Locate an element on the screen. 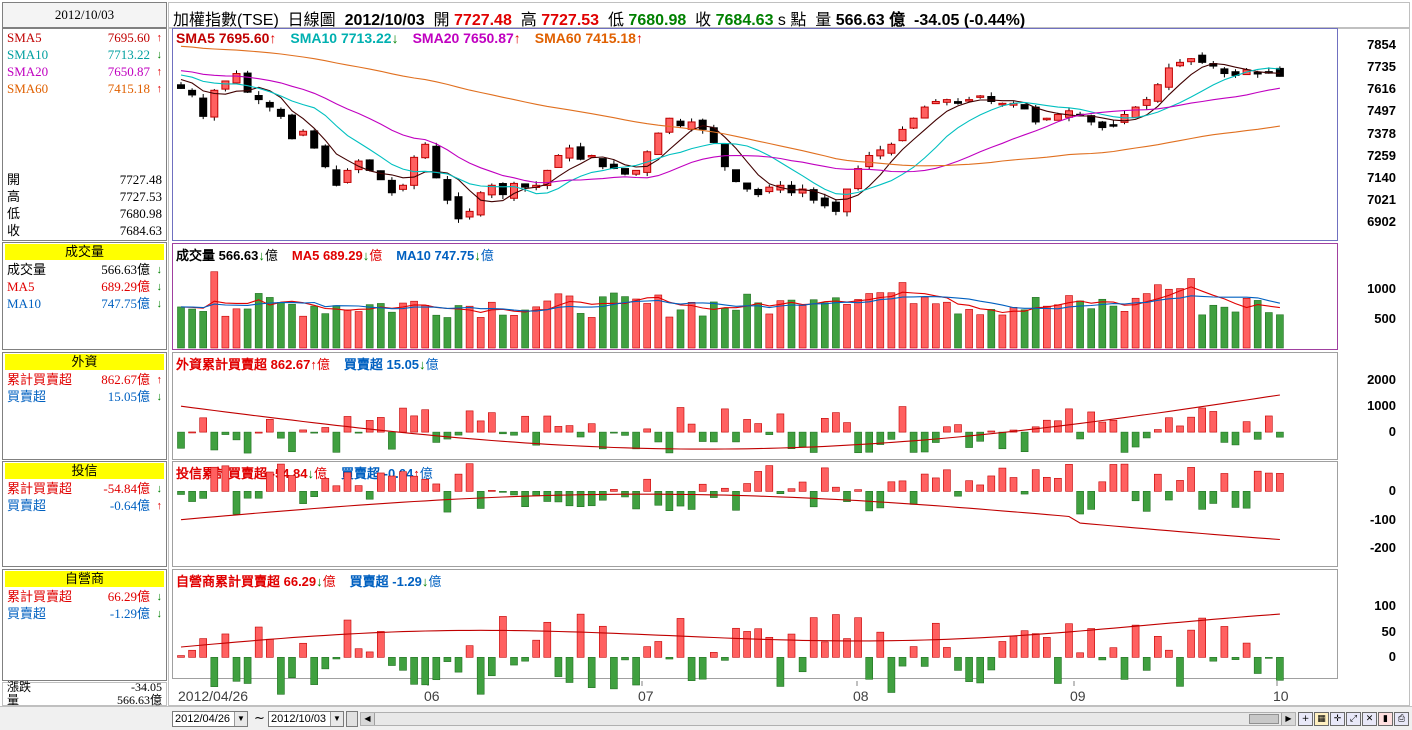 The width and height of the screenshot is (1412, 730). chart-type-icon: ▮ is located at coordinates (1385, 719).